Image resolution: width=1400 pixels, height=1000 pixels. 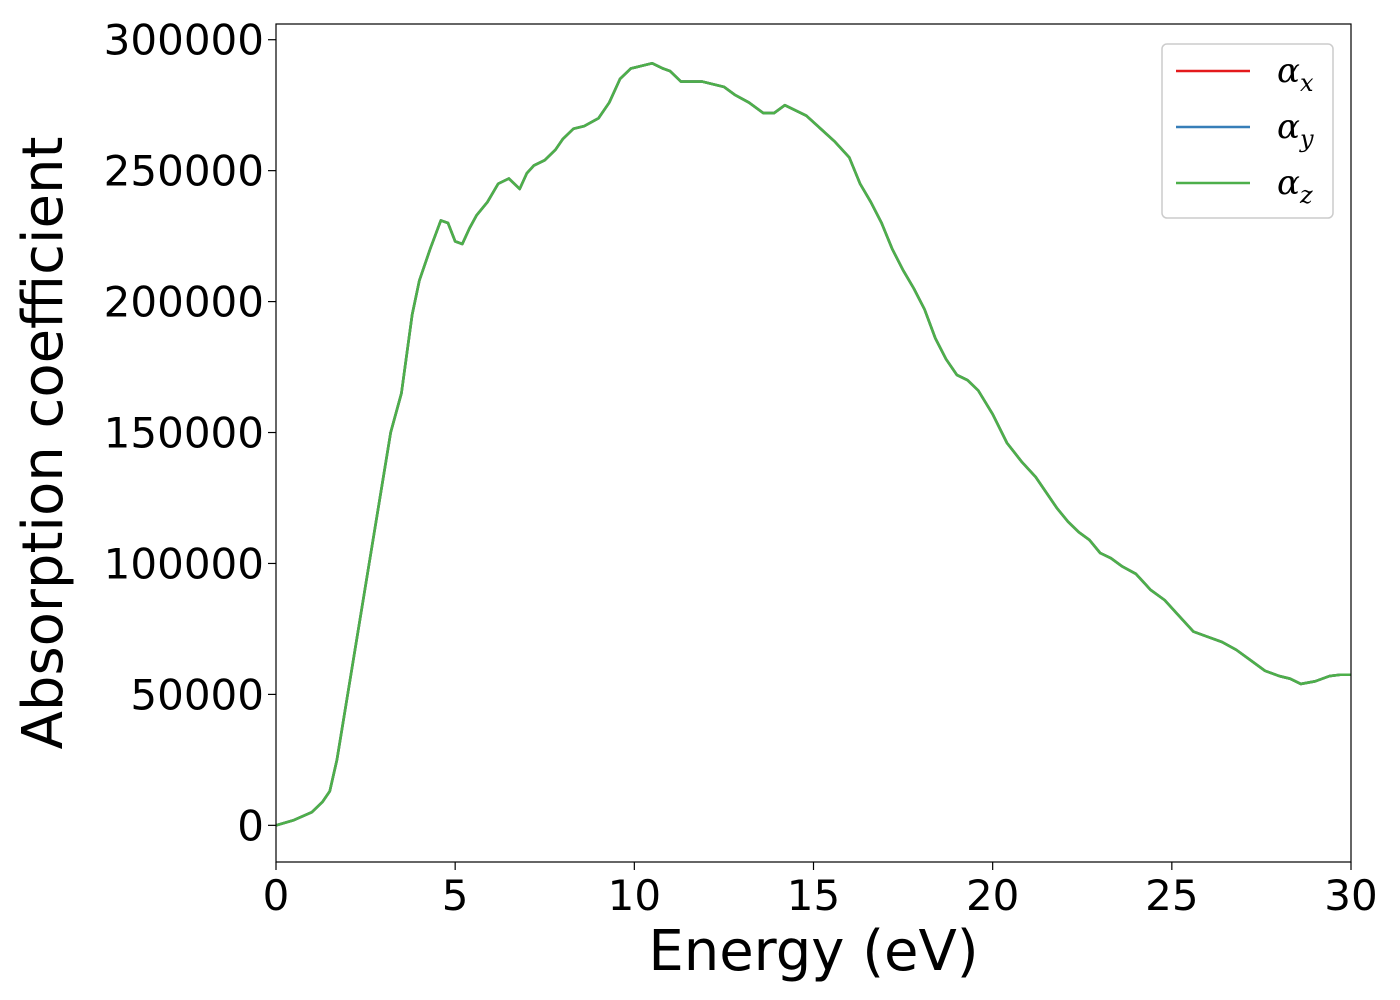 What do you see at coordinates (43, 443) in the screenshot?
I see `y-axis-label: Absorption coefficient` at bounding box center [43, 443].